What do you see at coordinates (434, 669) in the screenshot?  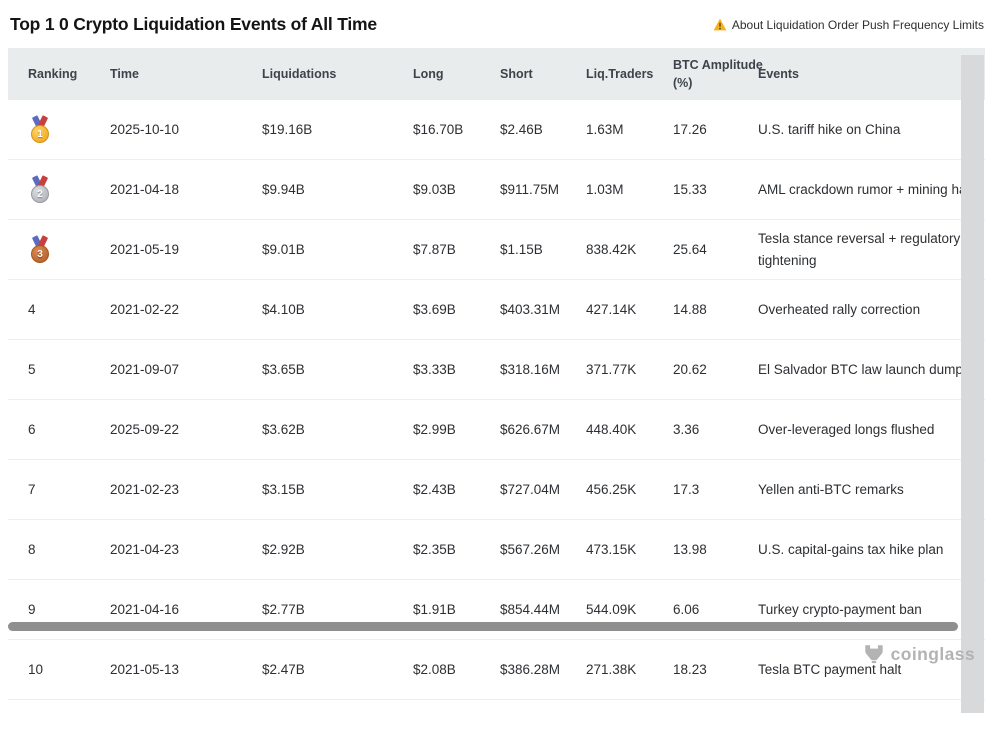 I see `long-cell: $2.08B` at bounding box center [434, 669].